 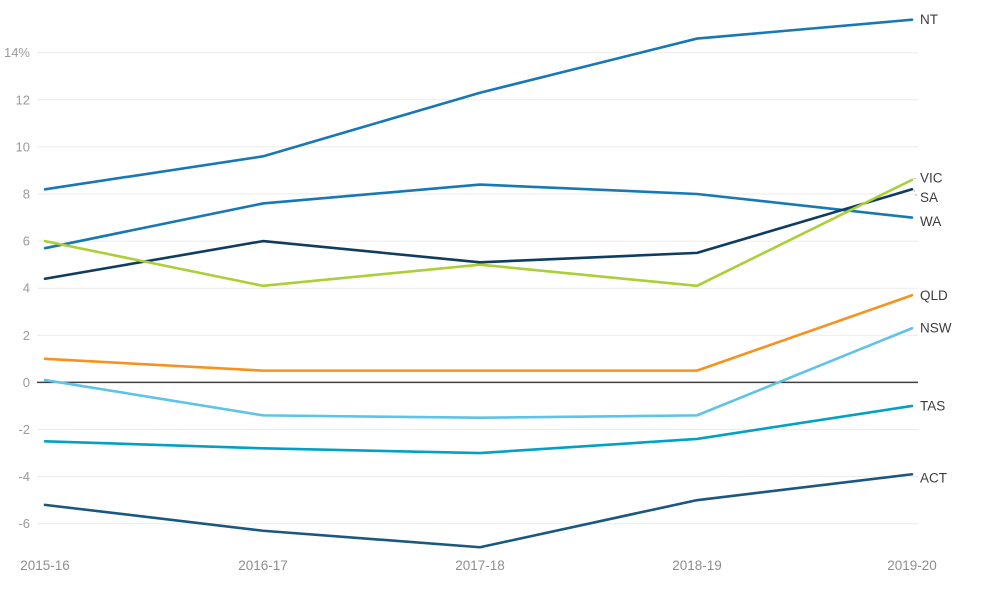 I want to click on y-tick-label-6: 6, so click(x=26, y=241).